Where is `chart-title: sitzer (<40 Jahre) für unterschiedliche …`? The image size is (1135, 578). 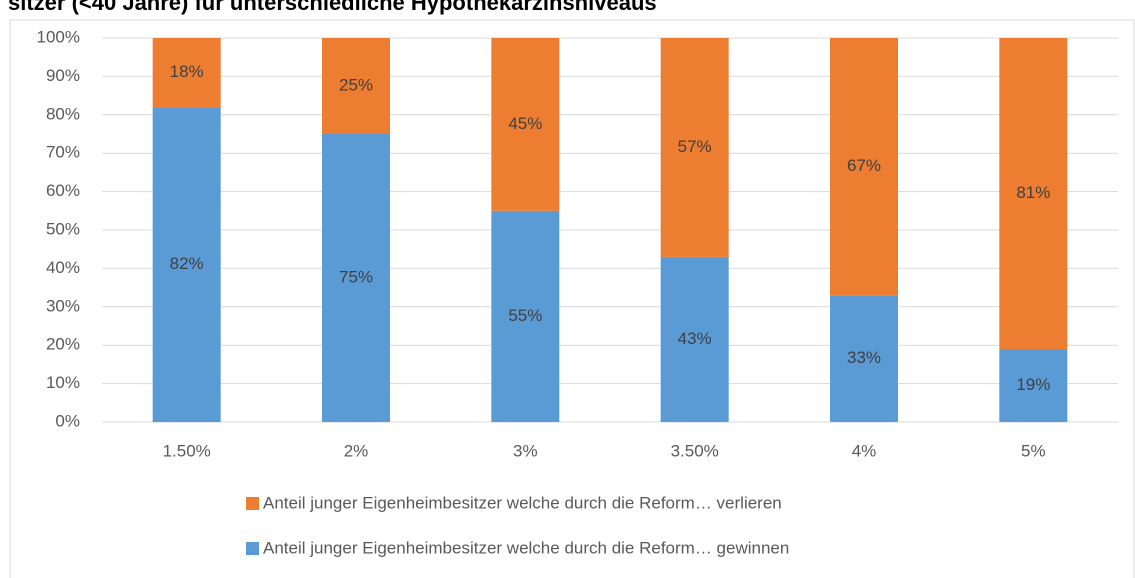
chart-title: sitzer (<40 Jahre) für unterschiedliche … is located at coordinates (332, 7).